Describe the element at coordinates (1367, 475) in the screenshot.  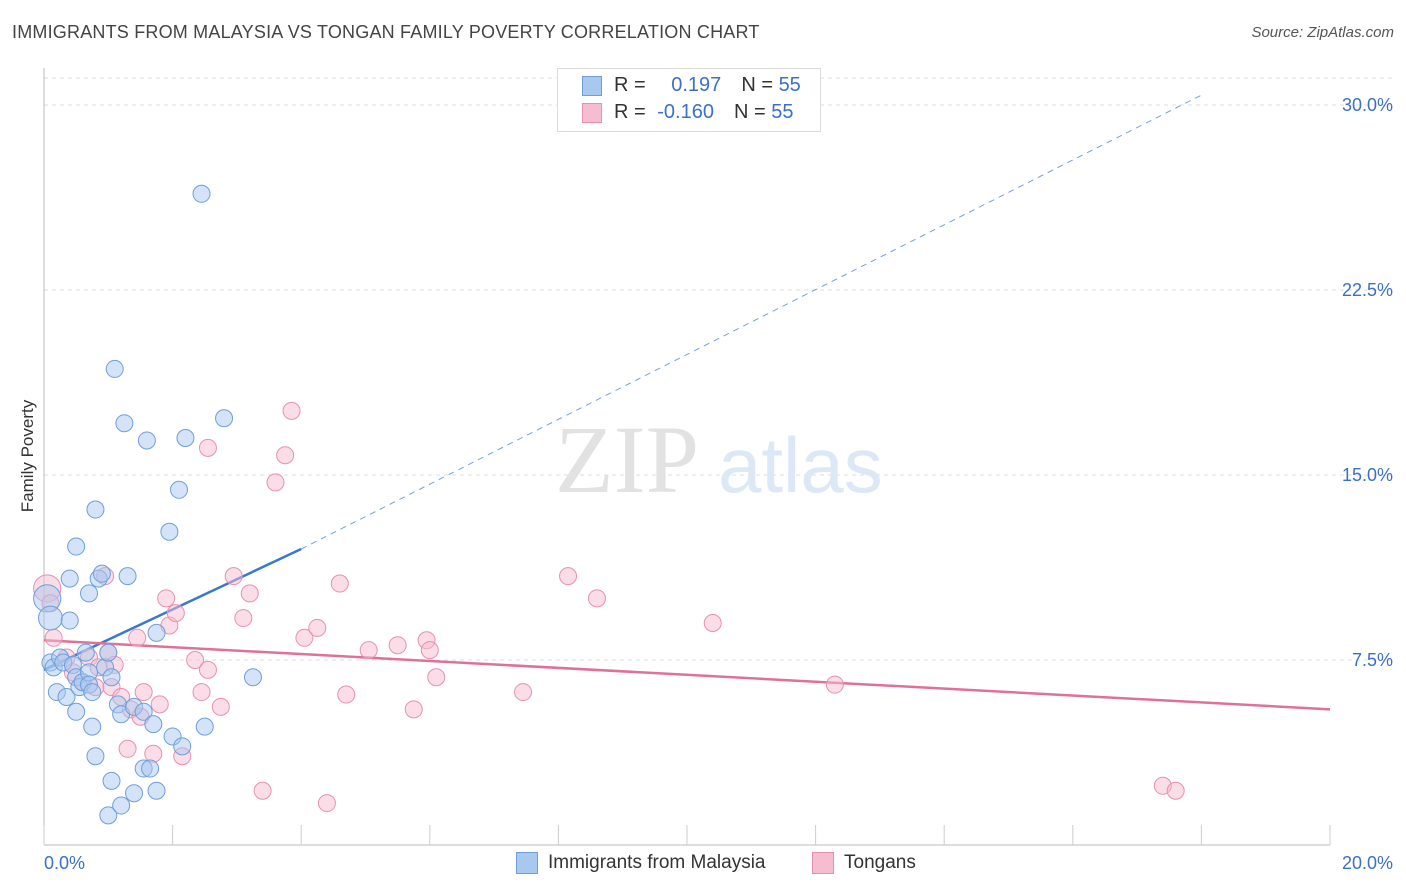
I see `y-tick-label-1: 15.0%` at that location.